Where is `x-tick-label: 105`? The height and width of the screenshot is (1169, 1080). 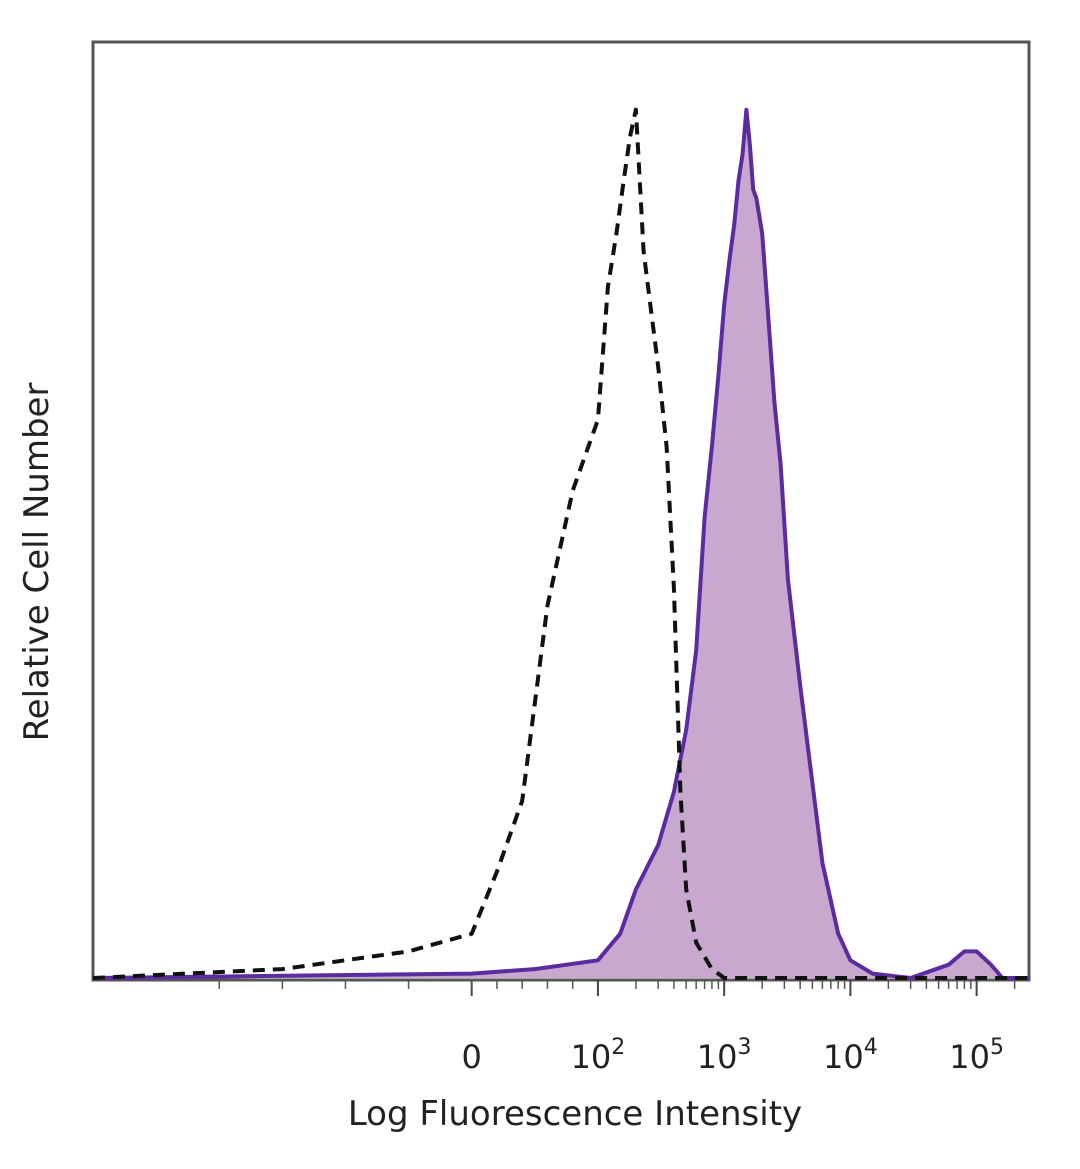 x-tick-label: 105 is located at coordinates (976, 1055).